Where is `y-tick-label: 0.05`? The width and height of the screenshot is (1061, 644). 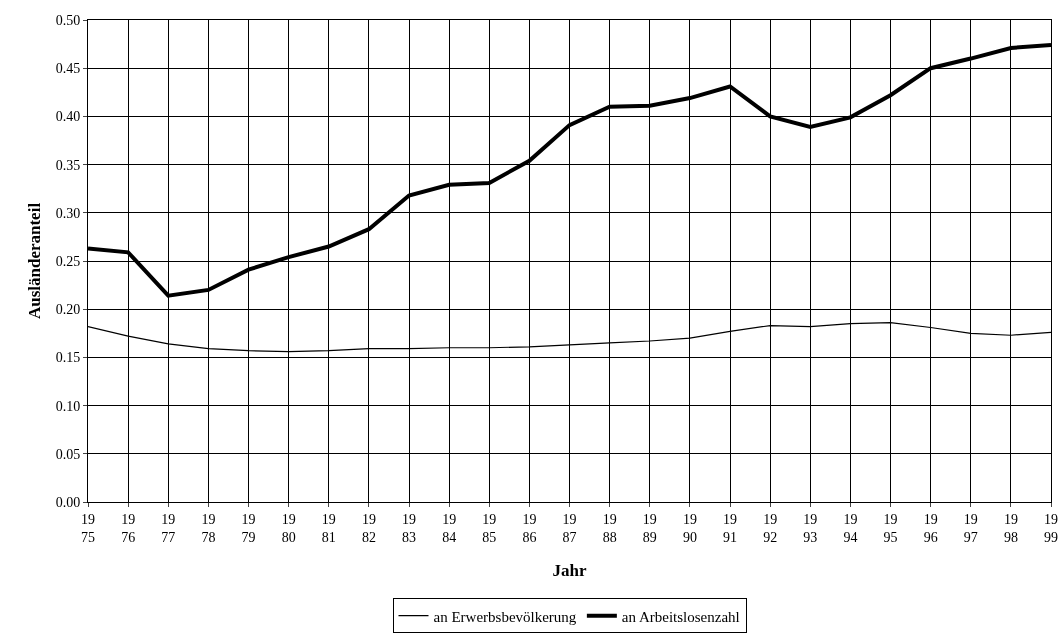 y-tick-label: 0.05 is located at coordinates (68, 454).